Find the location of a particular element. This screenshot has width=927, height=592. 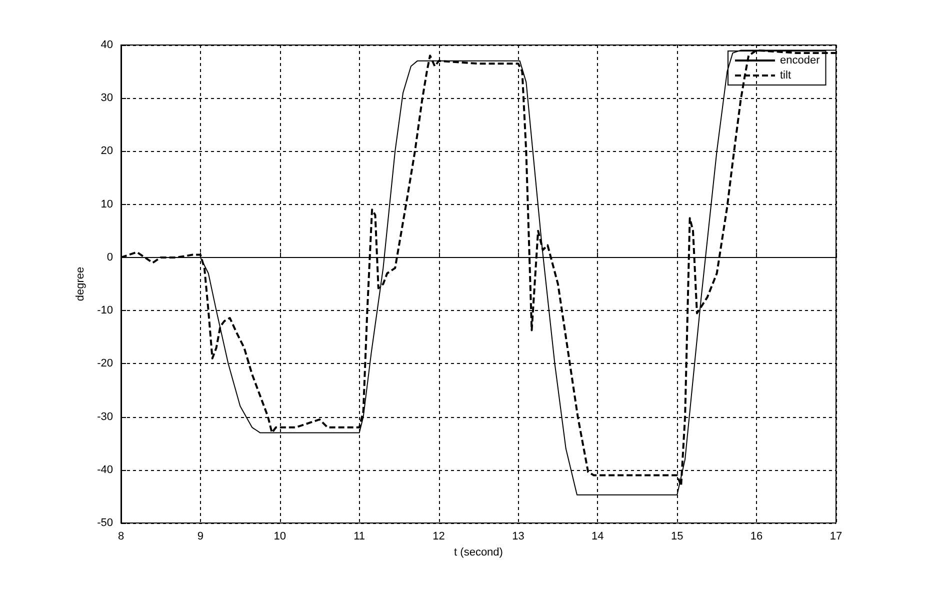

x-tick-label: 12 is located at coordinates (438, 536).